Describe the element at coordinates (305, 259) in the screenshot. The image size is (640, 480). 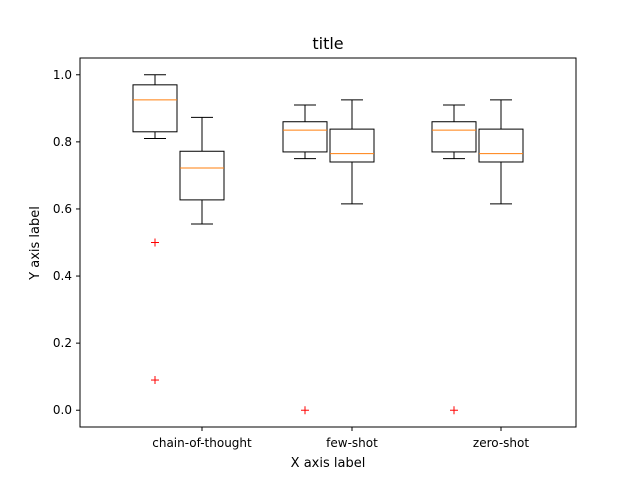
I see `box-few-shot-left` at that location.